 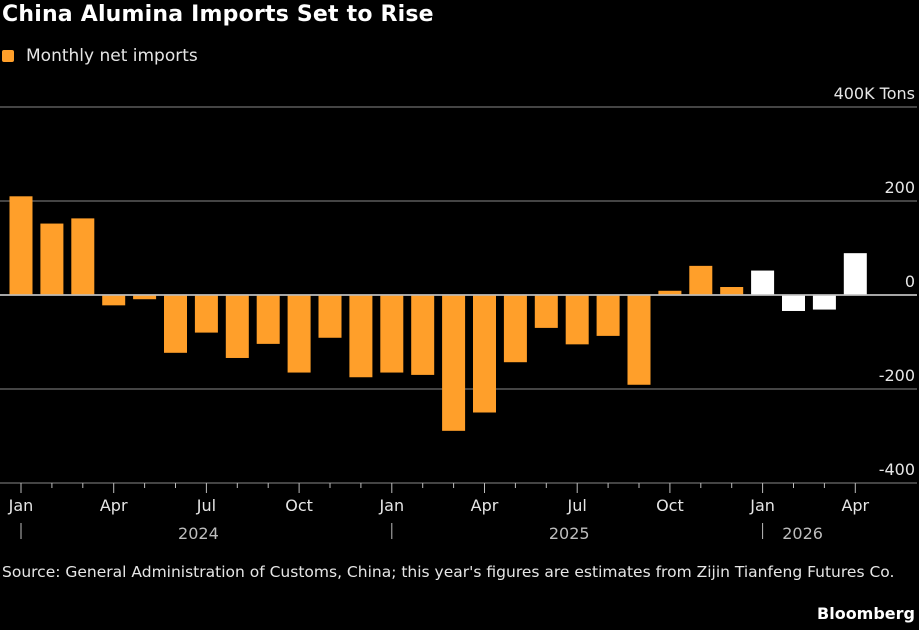 What do you see at coordinates (866, 613) in the screenshot?
I see `bloomberg-logo: Bloomberg` at bounding box center [866, 613].